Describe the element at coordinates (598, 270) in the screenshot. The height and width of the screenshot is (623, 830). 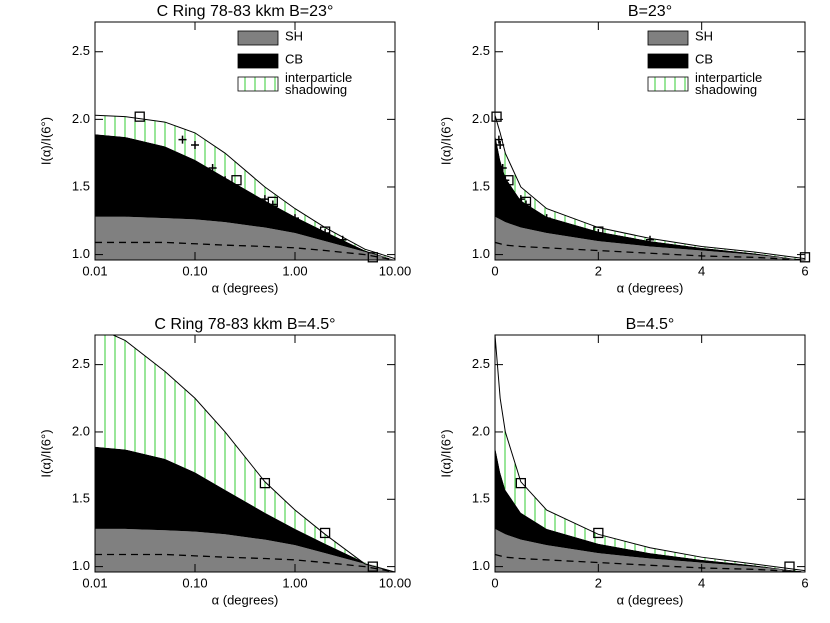
I see `x-tick-label: 2` at that location.